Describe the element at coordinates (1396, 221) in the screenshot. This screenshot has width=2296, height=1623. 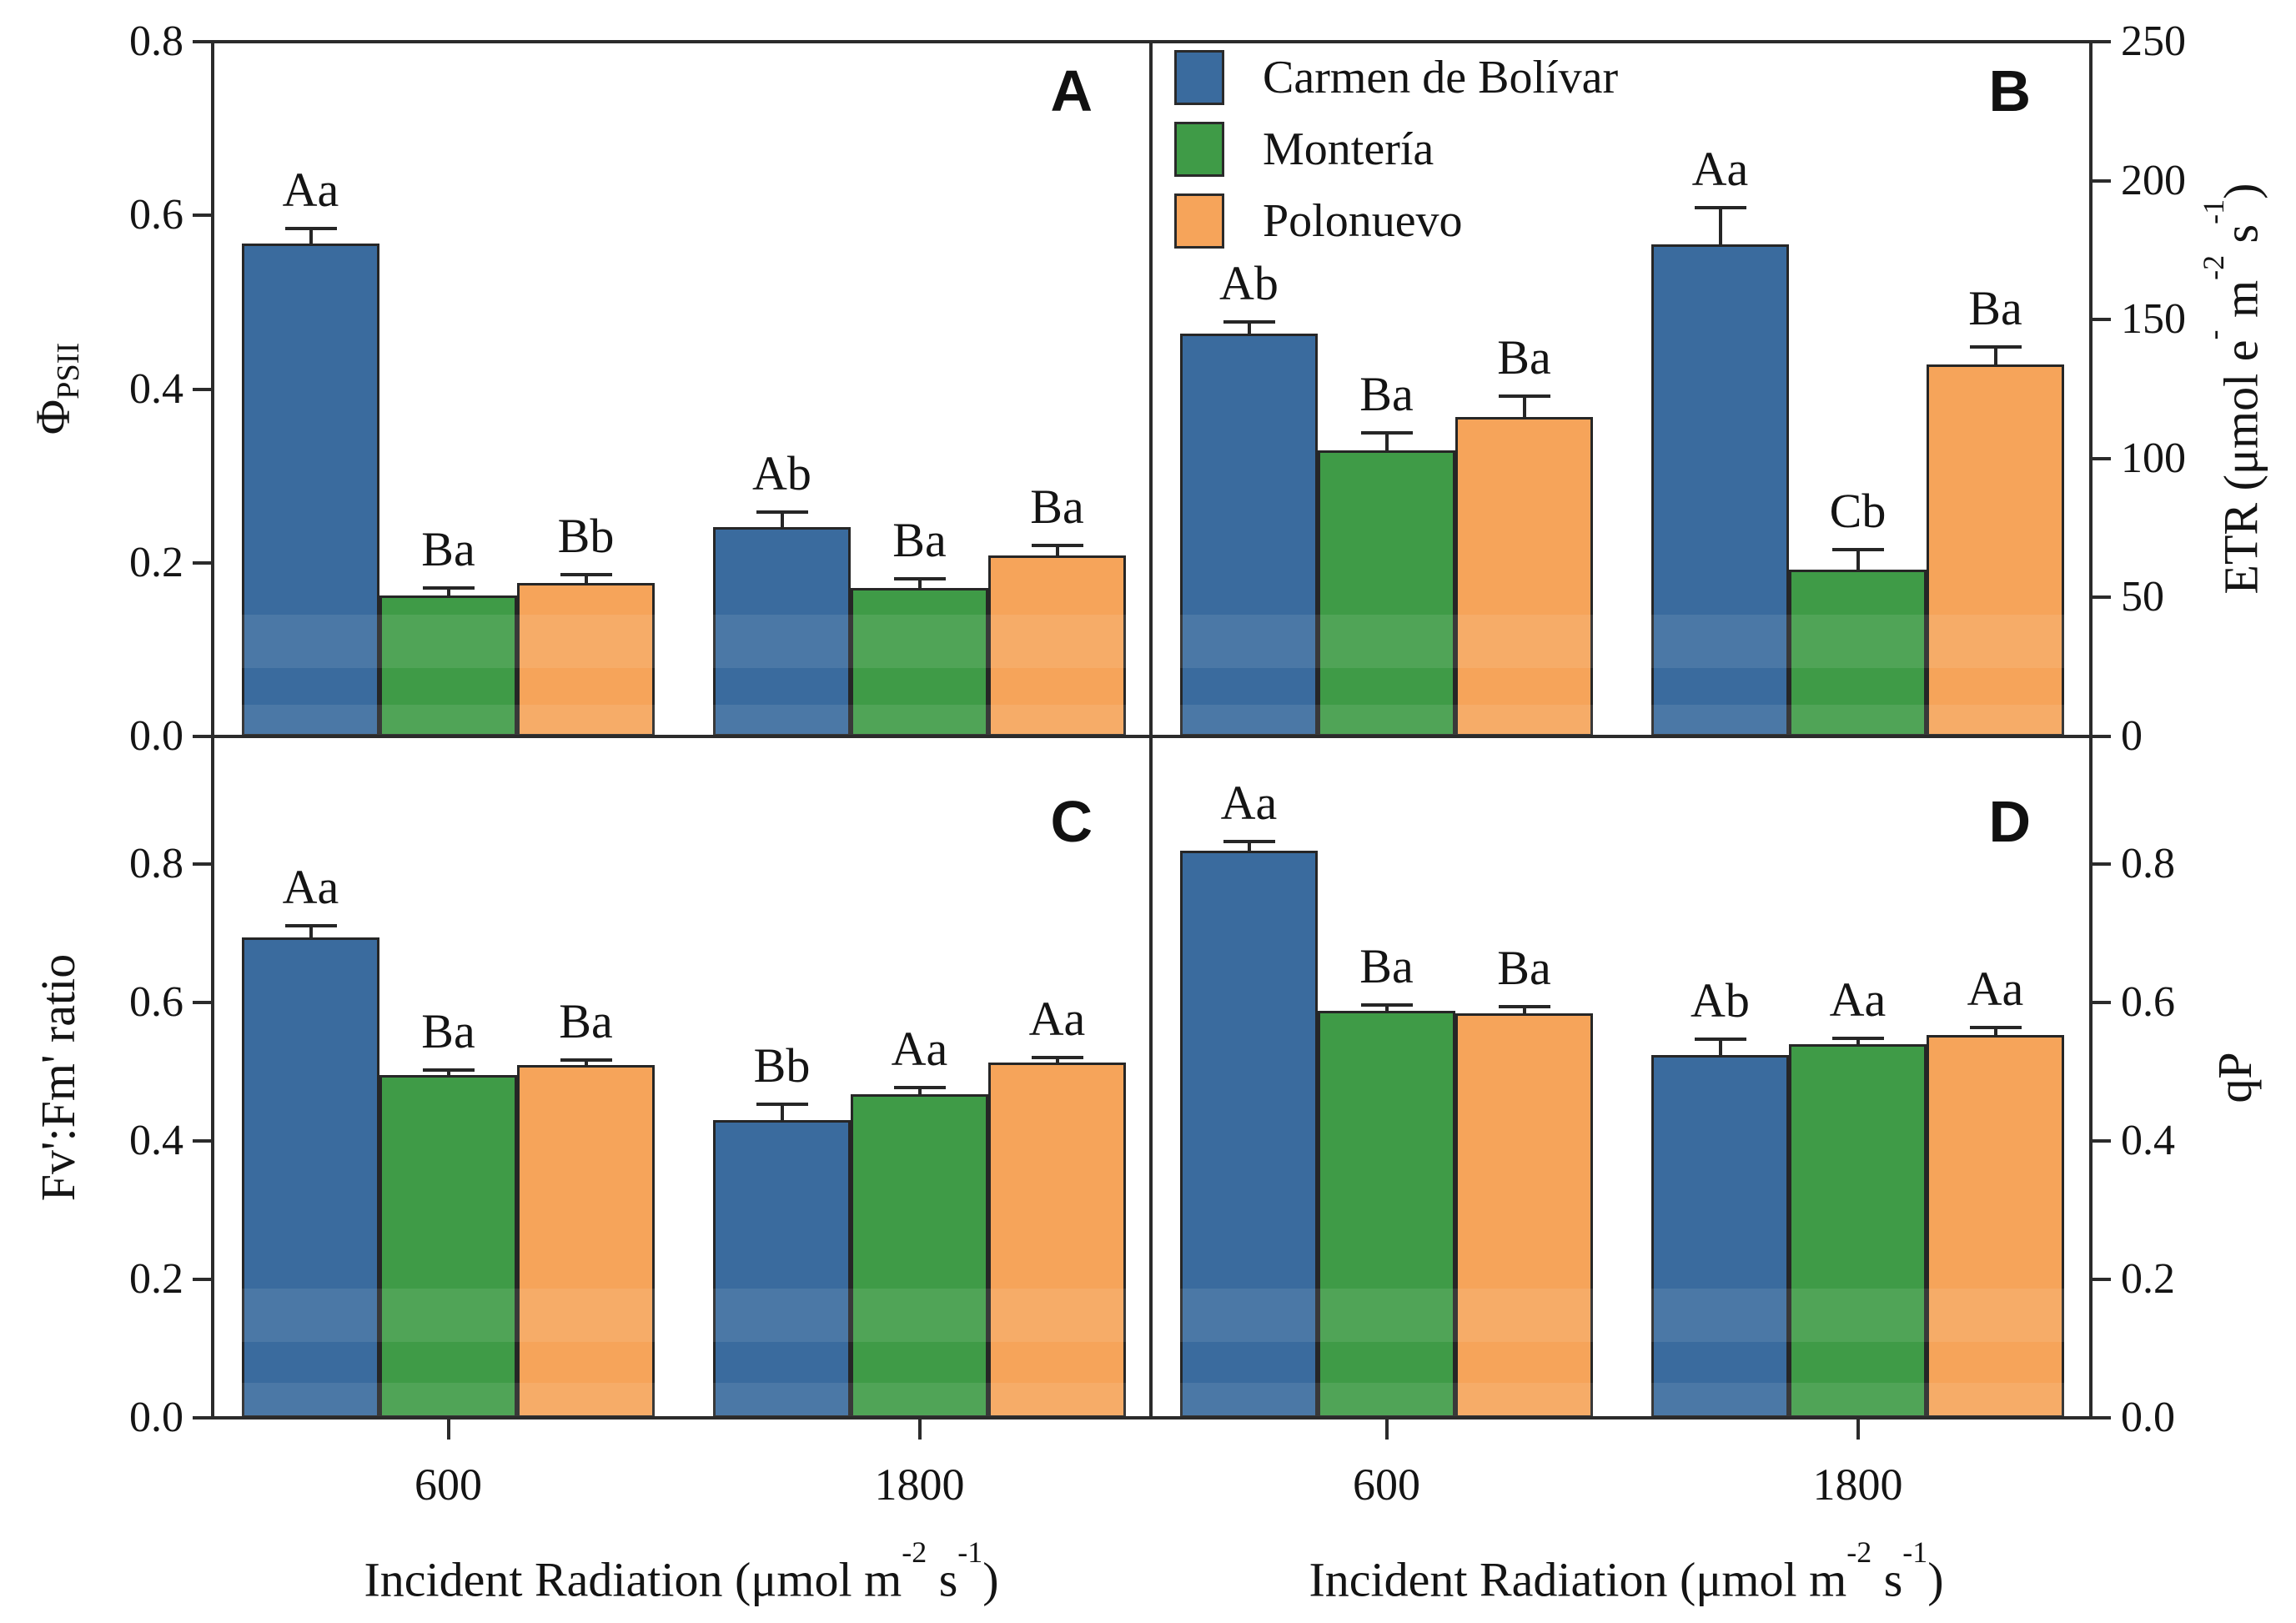
I see `legend-item-polonuevo: Polonuevo` at that location.